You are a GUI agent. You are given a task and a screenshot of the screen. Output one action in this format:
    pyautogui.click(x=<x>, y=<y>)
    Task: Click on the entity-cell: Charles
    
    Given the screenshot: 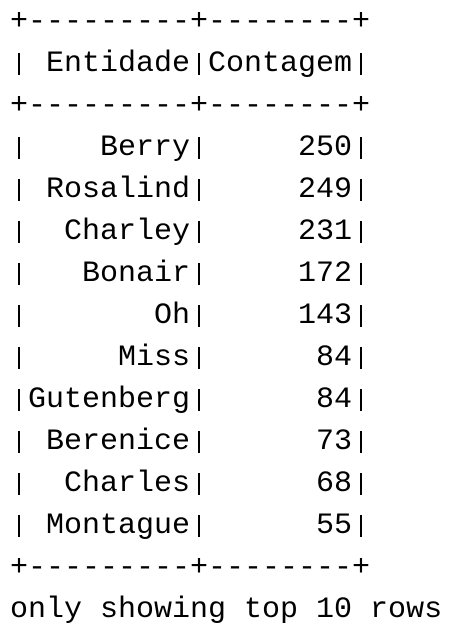 What is the action you would take?
    pyautogui.click(x=127, y=484)
    